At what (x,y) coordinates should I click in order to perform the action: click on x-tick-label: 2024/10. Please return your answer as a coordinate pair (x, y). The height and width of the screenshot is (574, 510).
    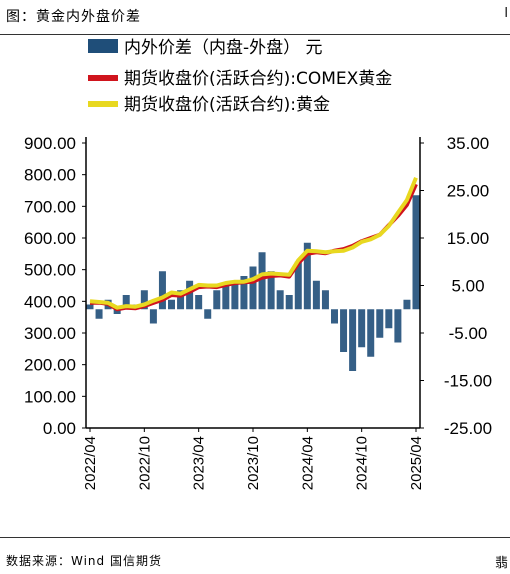
    Looking at the image, I should click on (362, 463).